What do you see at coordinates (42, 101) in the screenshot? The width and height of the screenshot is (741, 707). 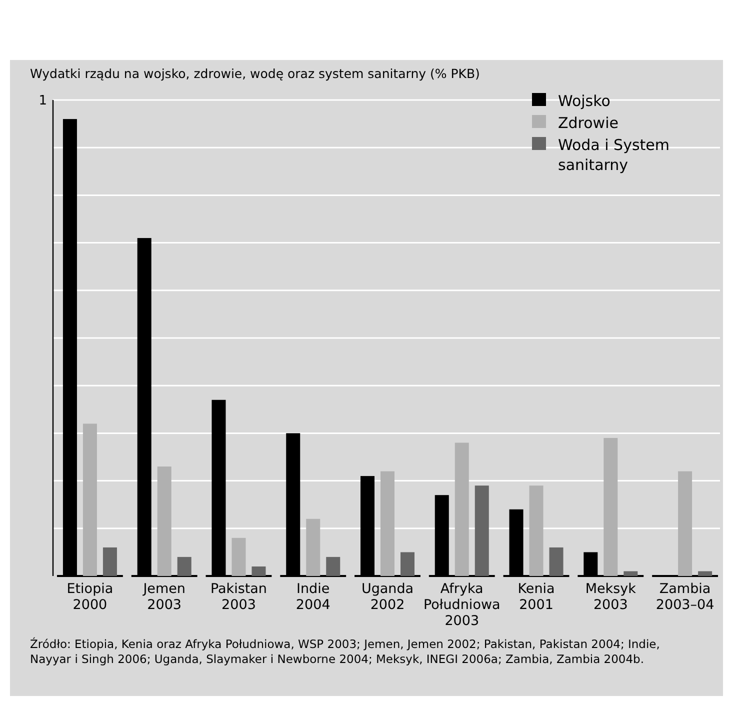 I see `y-tick-label: 1` at bounding box center [42, 101].